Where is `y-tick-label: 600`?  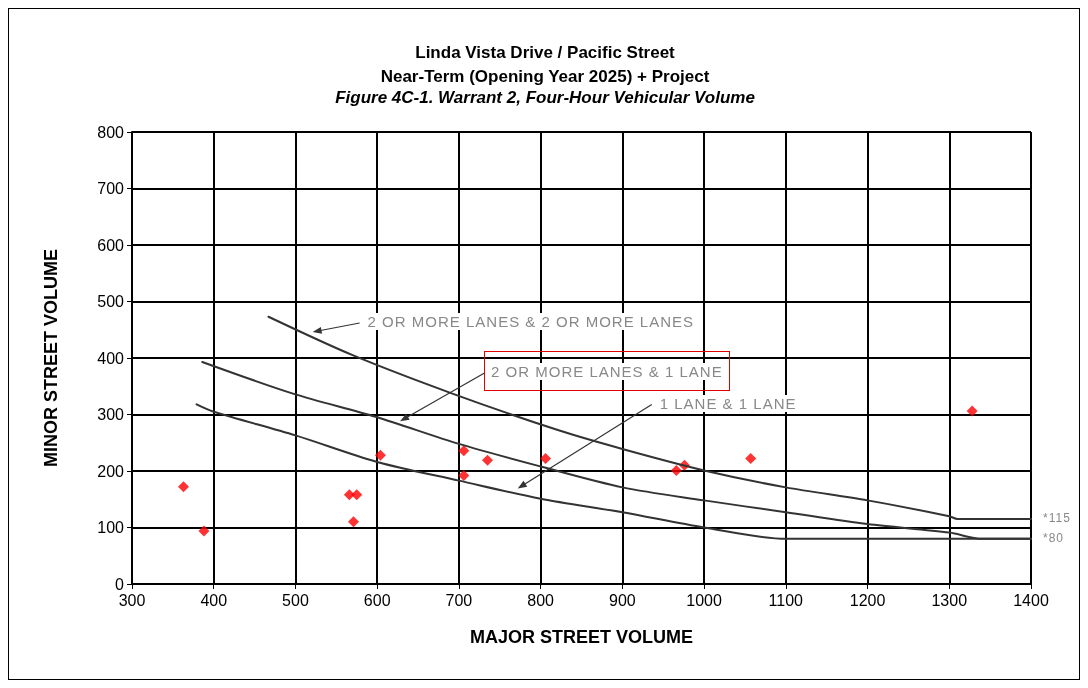
y-tick-label: 600 is located at coordinates (111, 245).